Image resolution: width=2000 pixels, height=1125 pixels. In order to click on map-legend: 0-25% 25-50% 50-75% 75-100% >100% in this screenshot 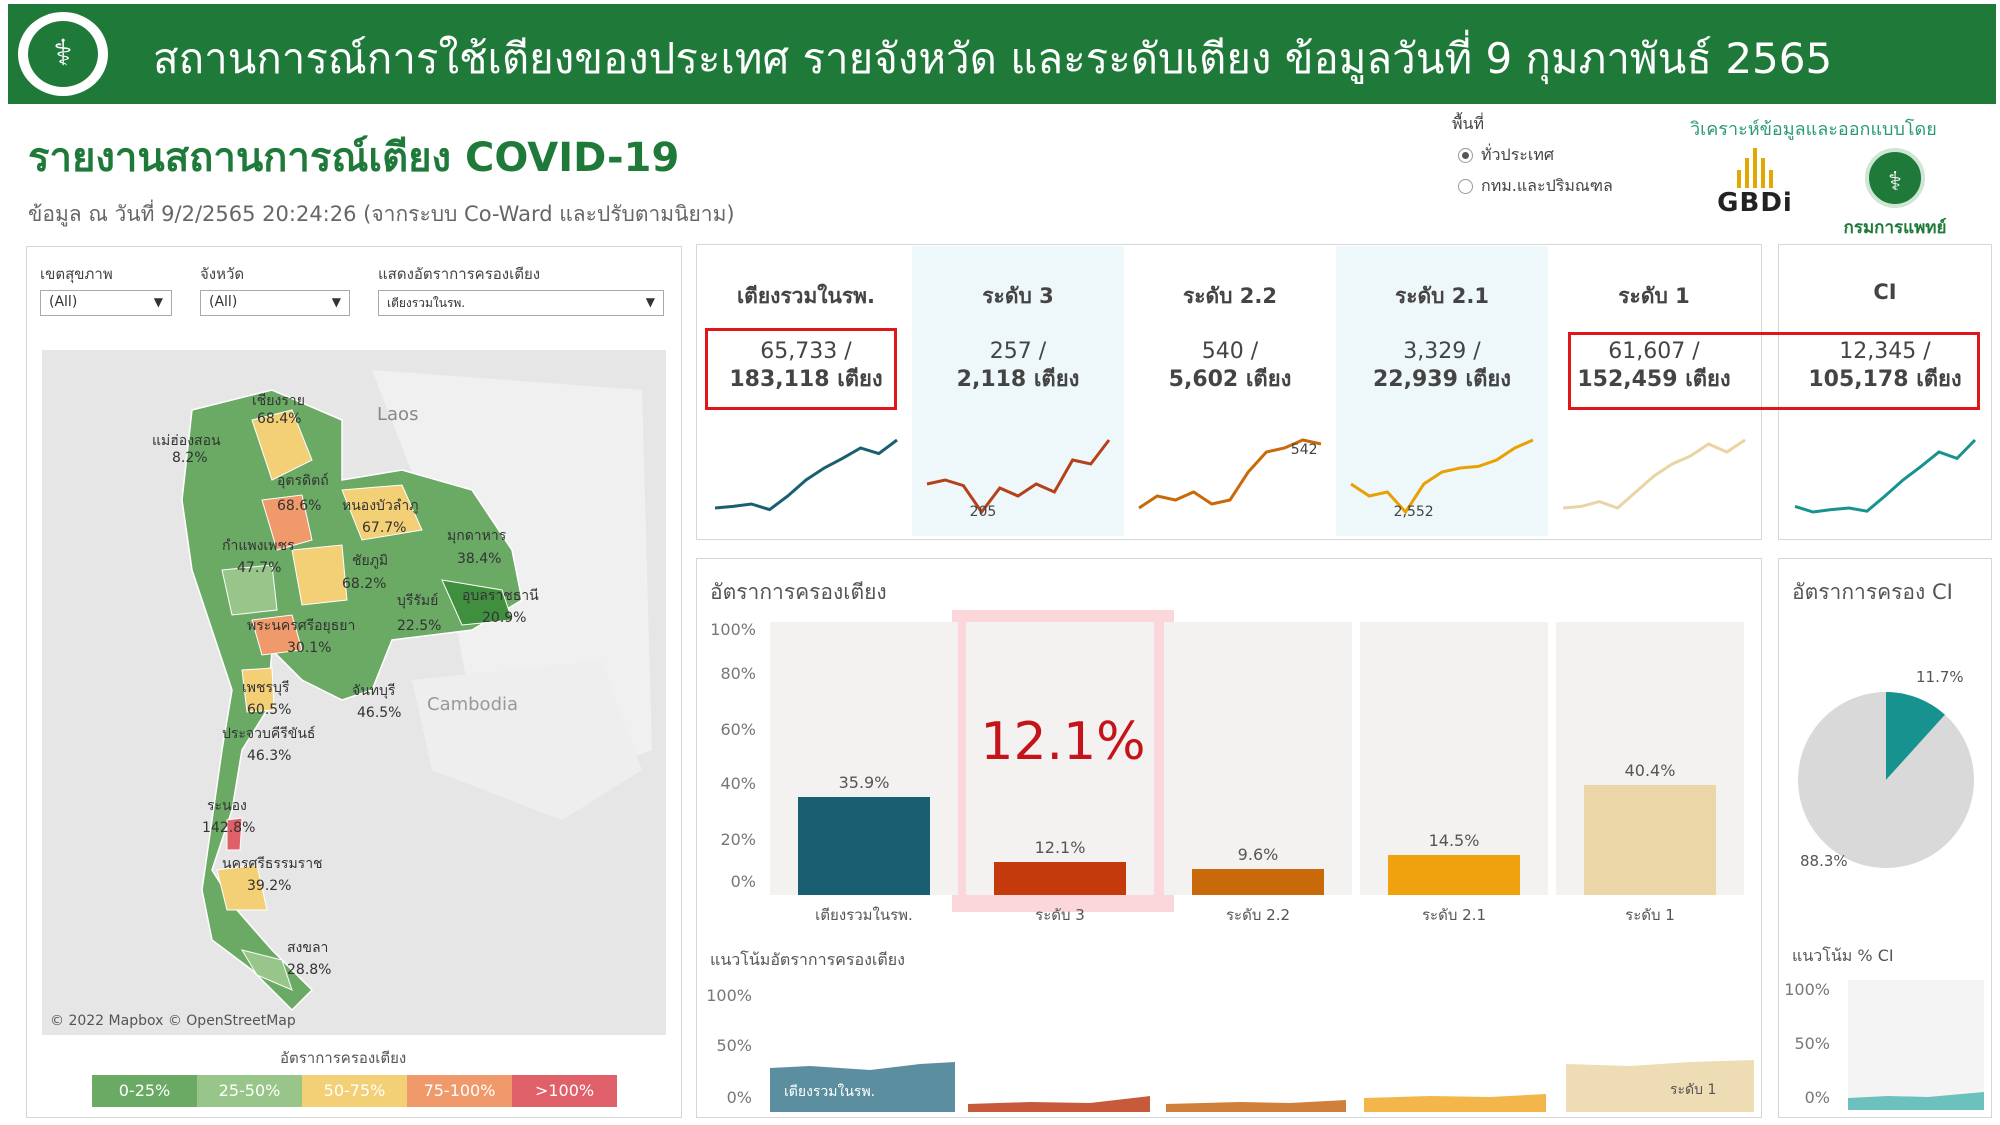, I will do `click(354, 1091)`.